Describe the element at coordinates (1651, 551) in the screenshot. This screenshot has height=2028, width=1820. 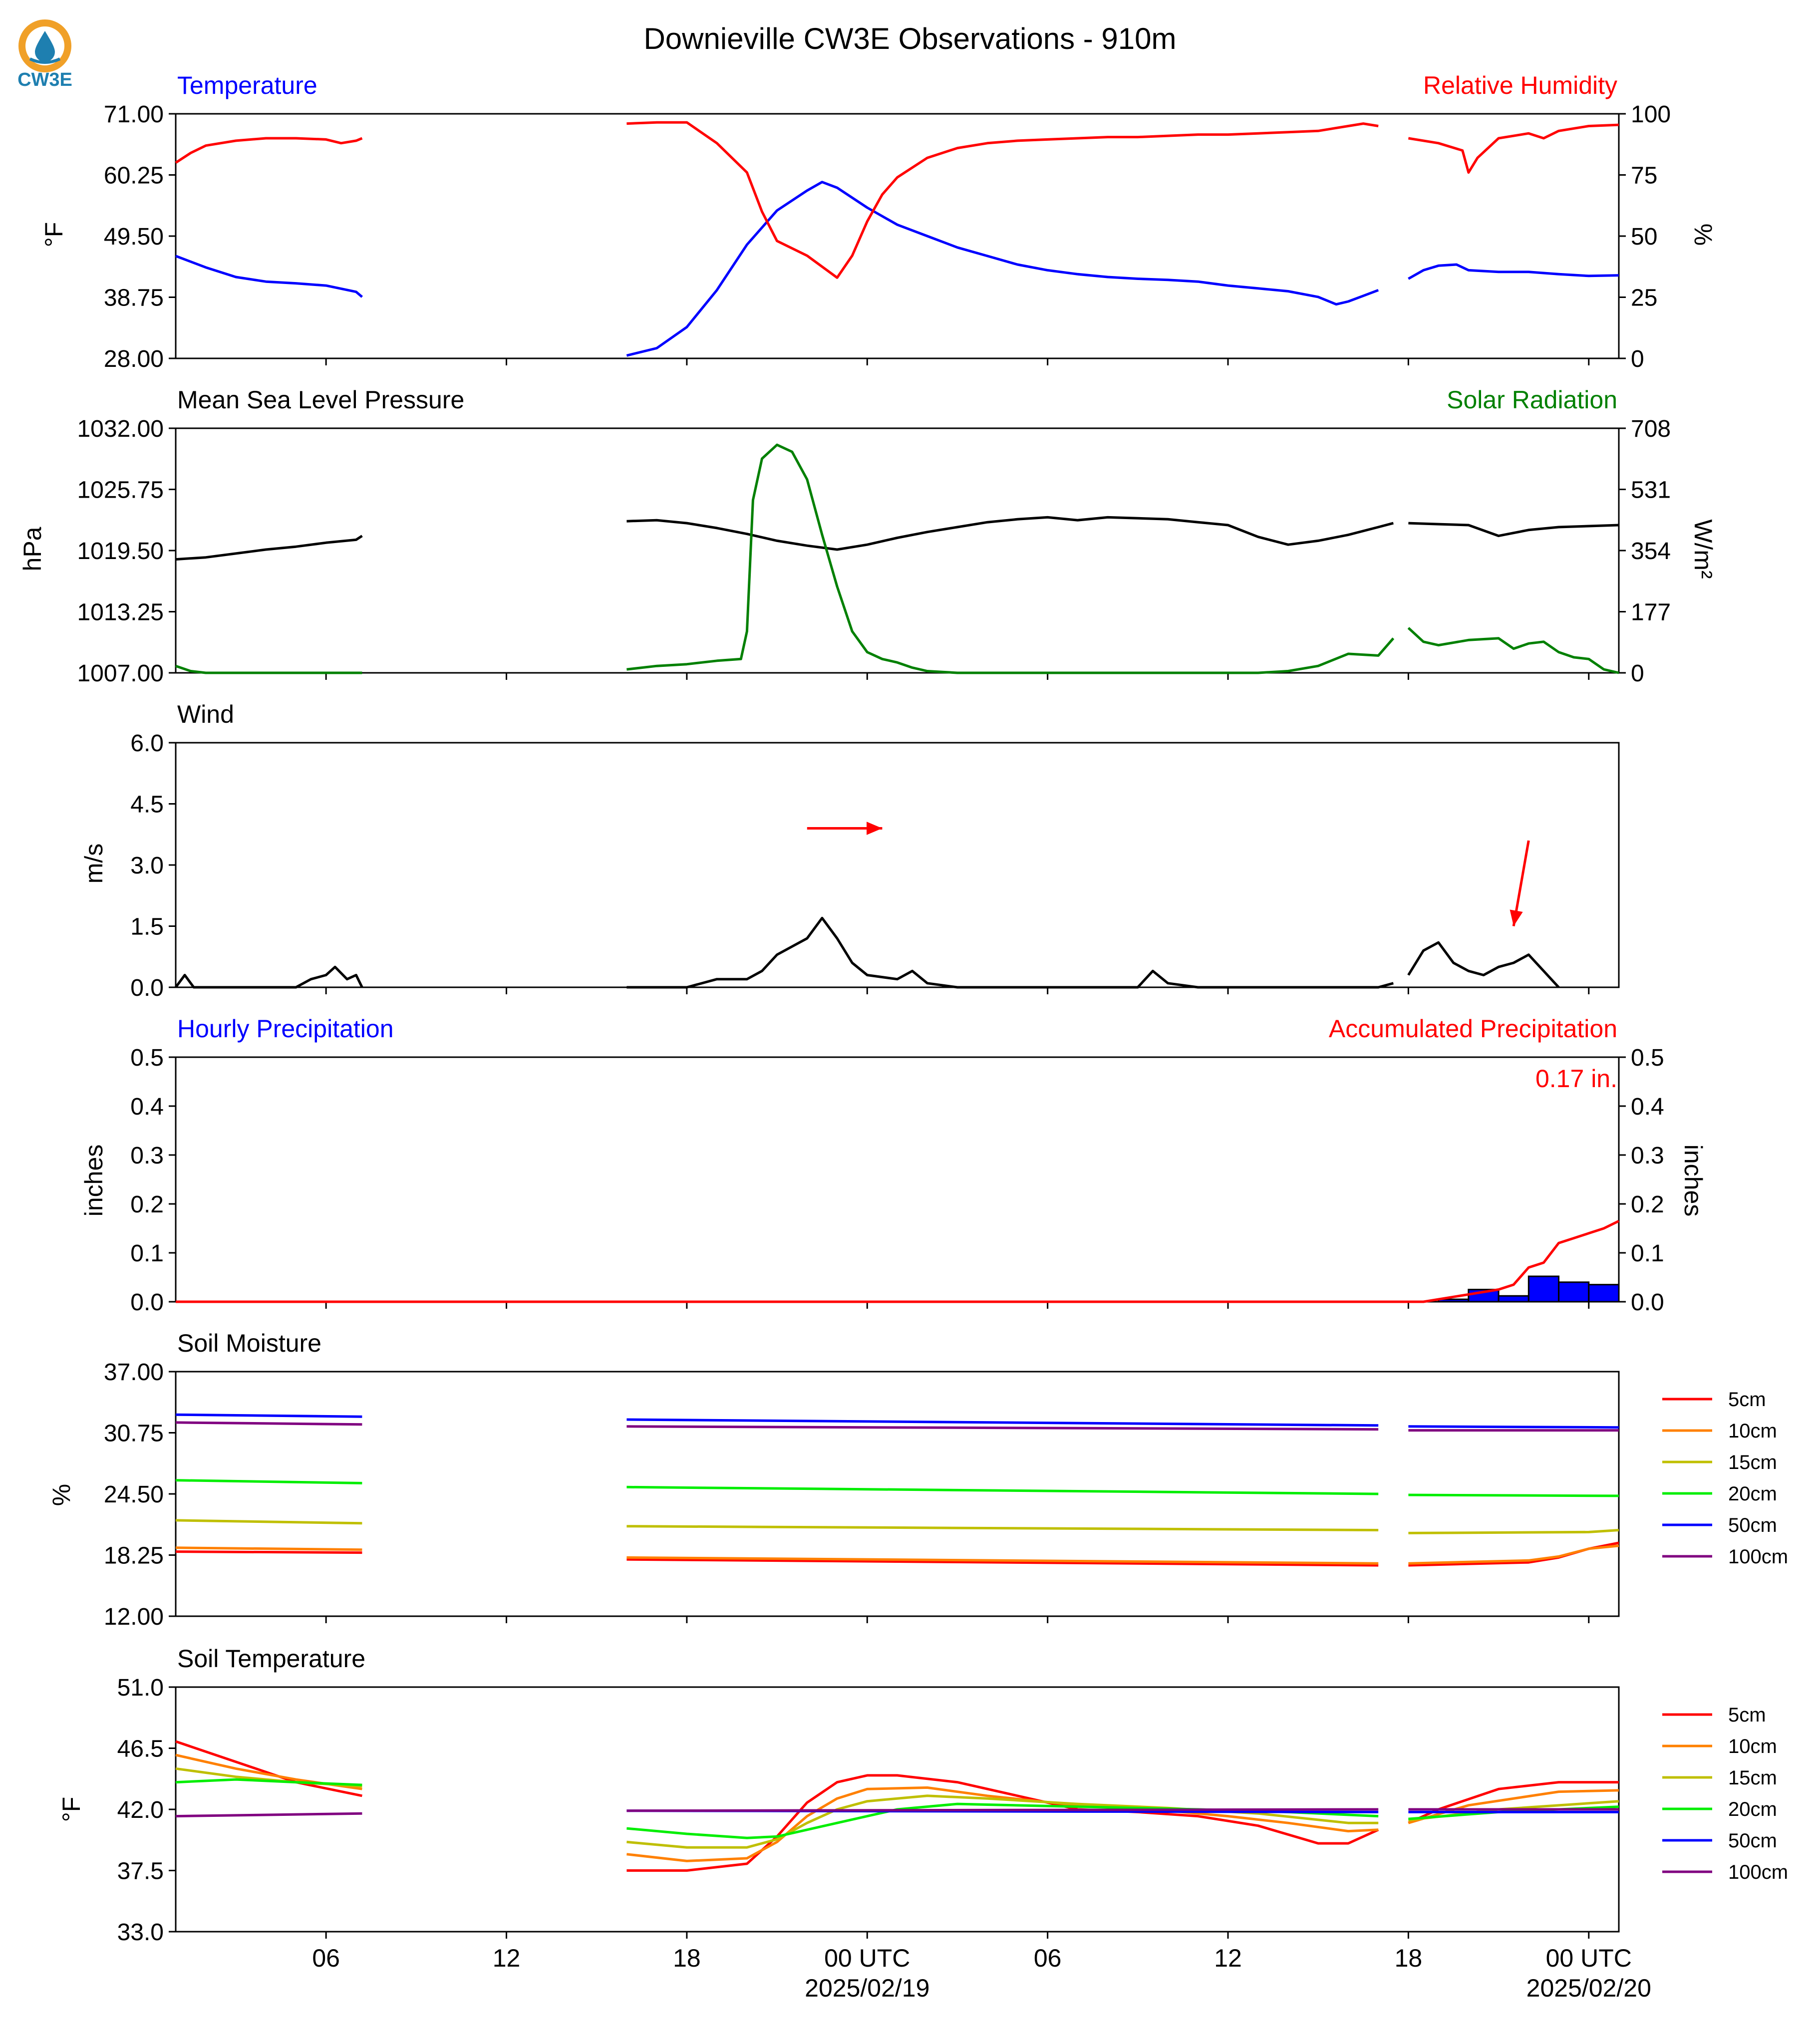
I see `y-tick-label-right: 354` at that location.